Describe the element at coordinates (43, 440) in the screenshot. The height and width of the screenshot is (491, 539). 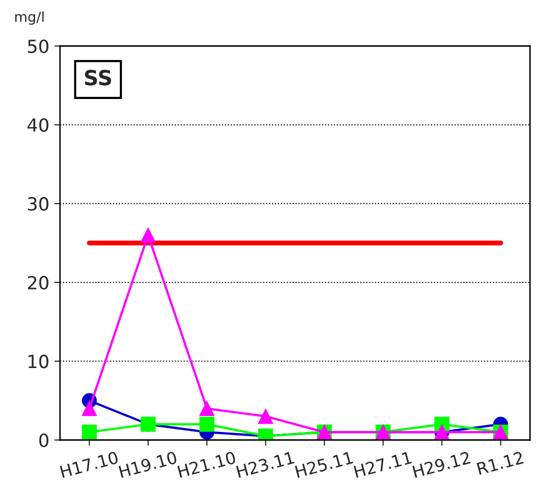
I see `y-tick-label: 0` at that location.